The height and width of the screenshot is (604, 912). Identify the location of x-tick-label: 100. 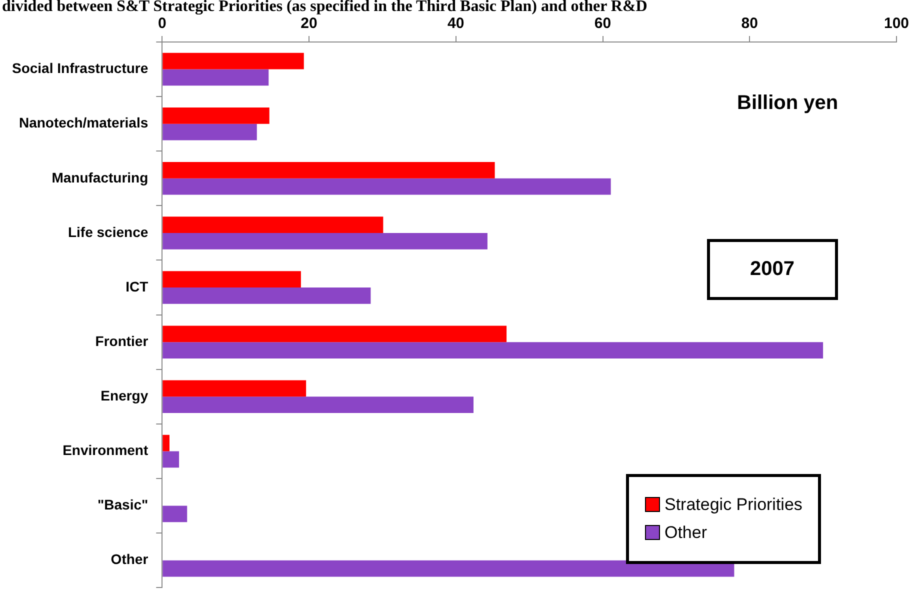
(896, 23).